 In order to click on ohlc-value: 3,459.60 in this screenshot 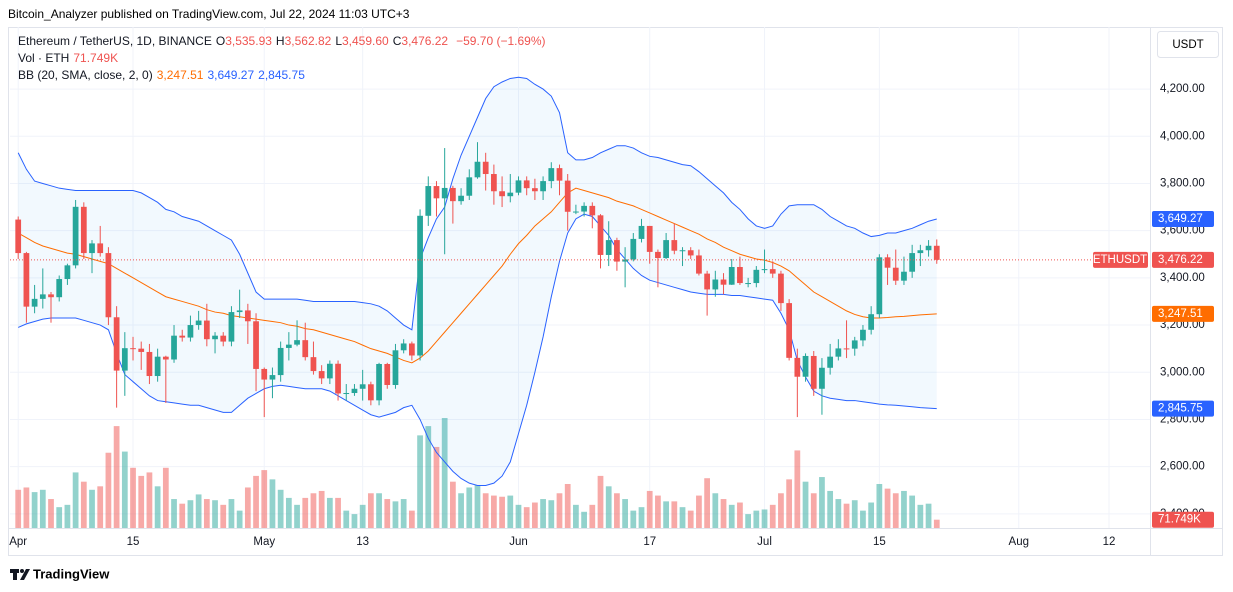, I will do `click(365, 41)`.